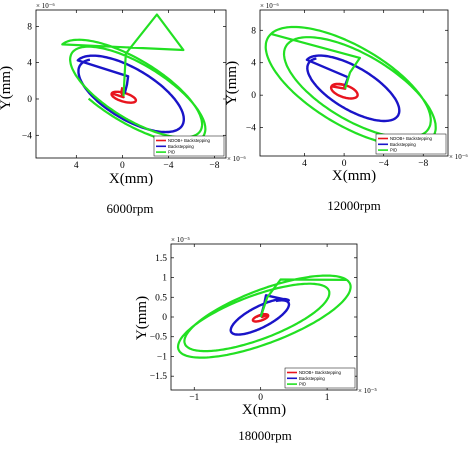  I want to click on y-exponent-label: × 10⁻⁵, so click(180, 240).